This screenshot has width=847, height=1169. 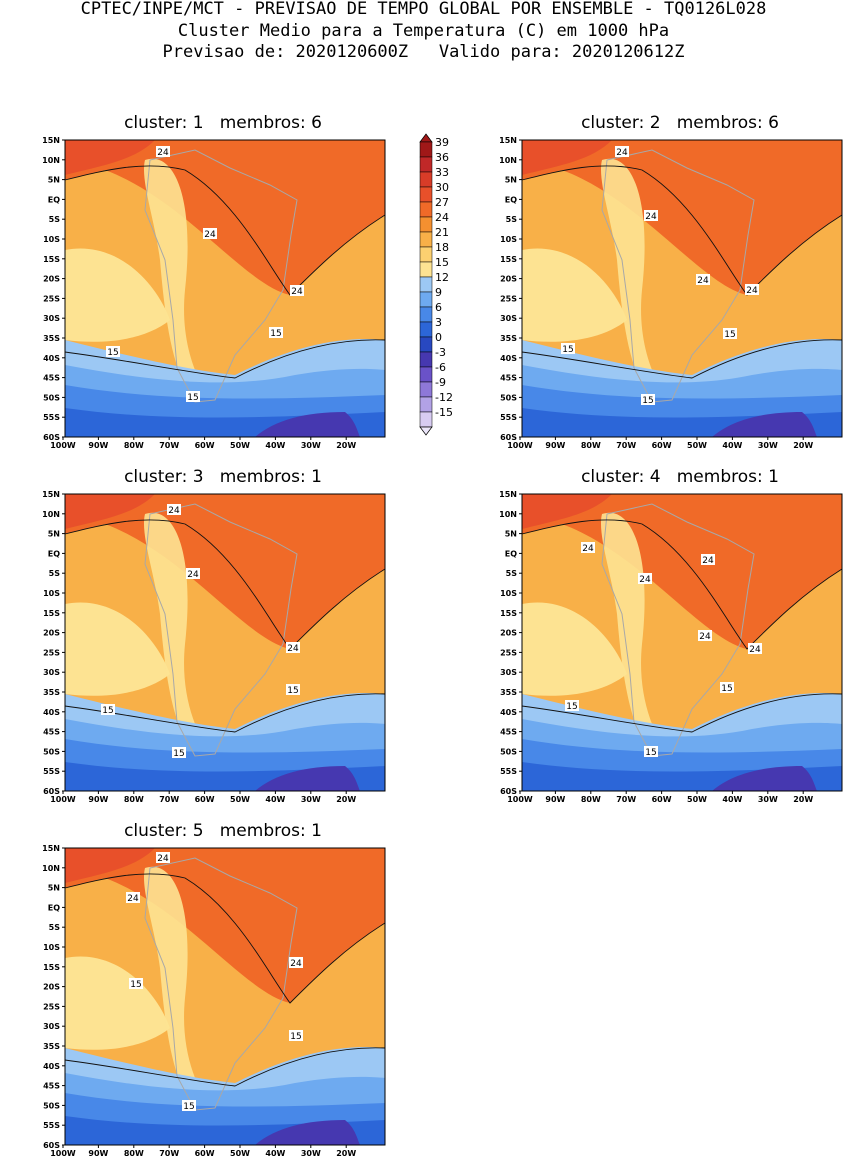 I want to click on cluster-3-title: cluster: 3 membros: 1, so click(x=223, y=477).